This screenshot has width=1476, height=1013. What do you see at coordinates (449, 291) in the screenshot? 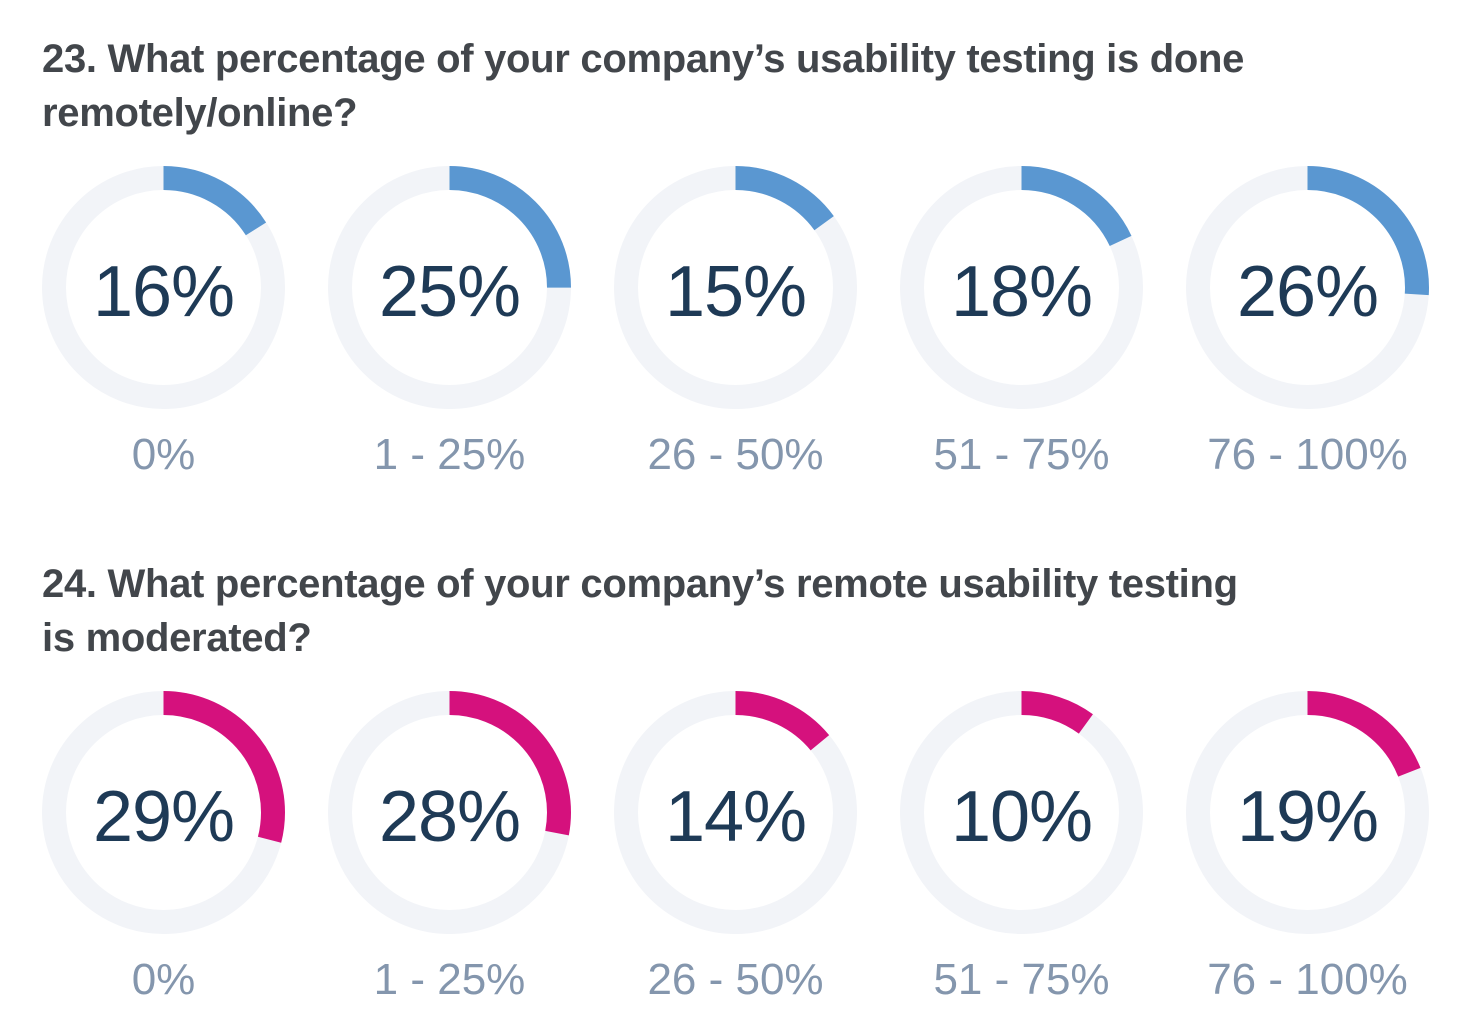
I see `donut-value: 25%` at bounding box center [449, 291].